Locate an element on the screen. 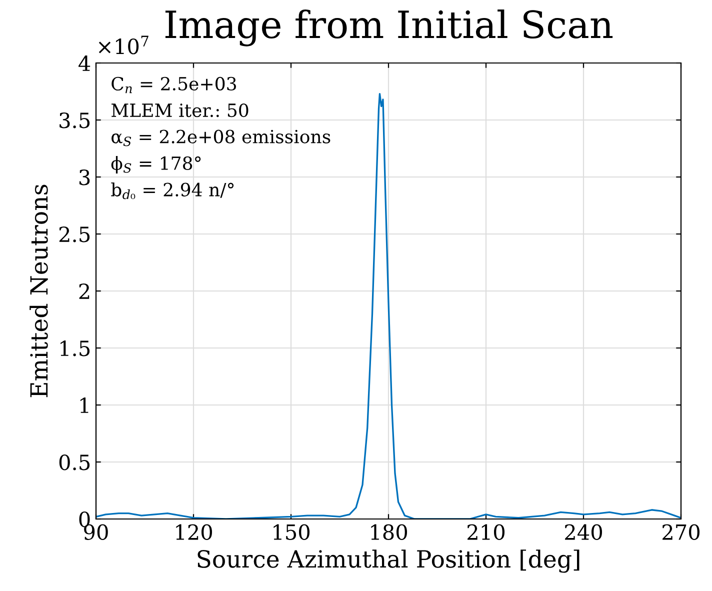 This screenshot has height=591, width=712. y-tick-label: 2 is located at coordinates (84, 291).